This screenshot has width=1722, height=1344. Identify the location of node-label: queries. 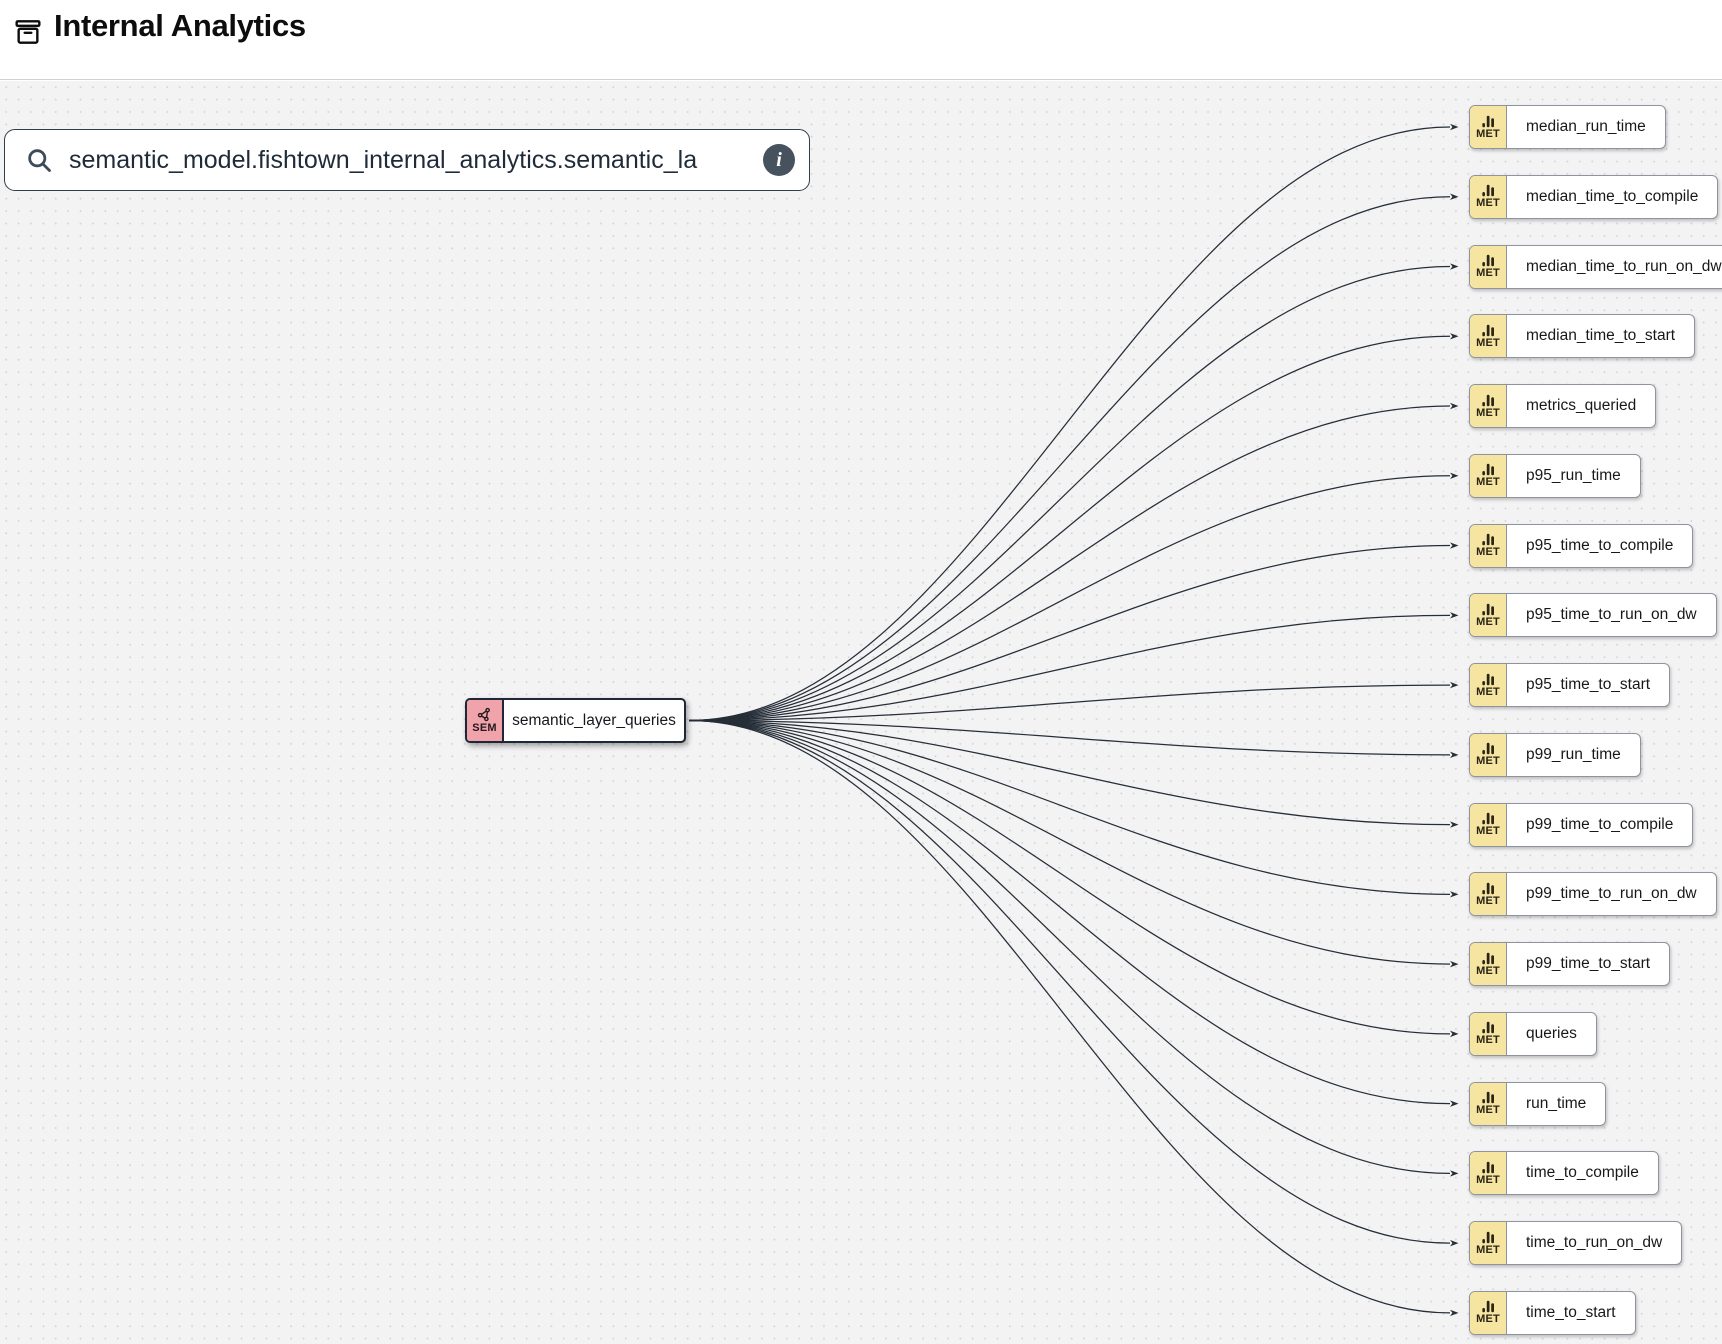
(1551, 1033).